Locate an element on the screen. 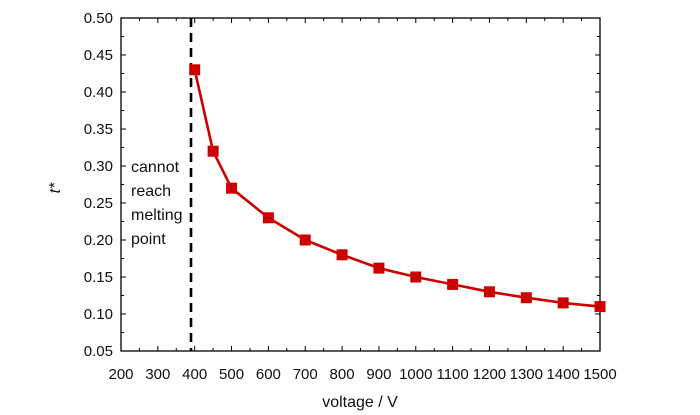 The image size is (700, 415). x-tick-label: 1400 is located at coordinates (562, 374).